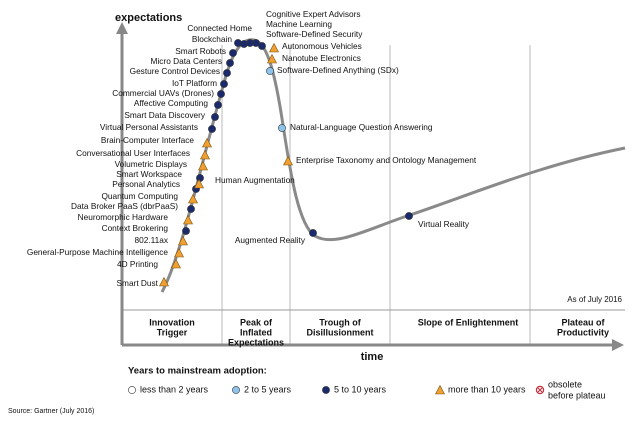 The image size is (640, 426). Describe the element at coordinates (172, 332) in the screenshot. I see `phase-label: Trigger` at that location.